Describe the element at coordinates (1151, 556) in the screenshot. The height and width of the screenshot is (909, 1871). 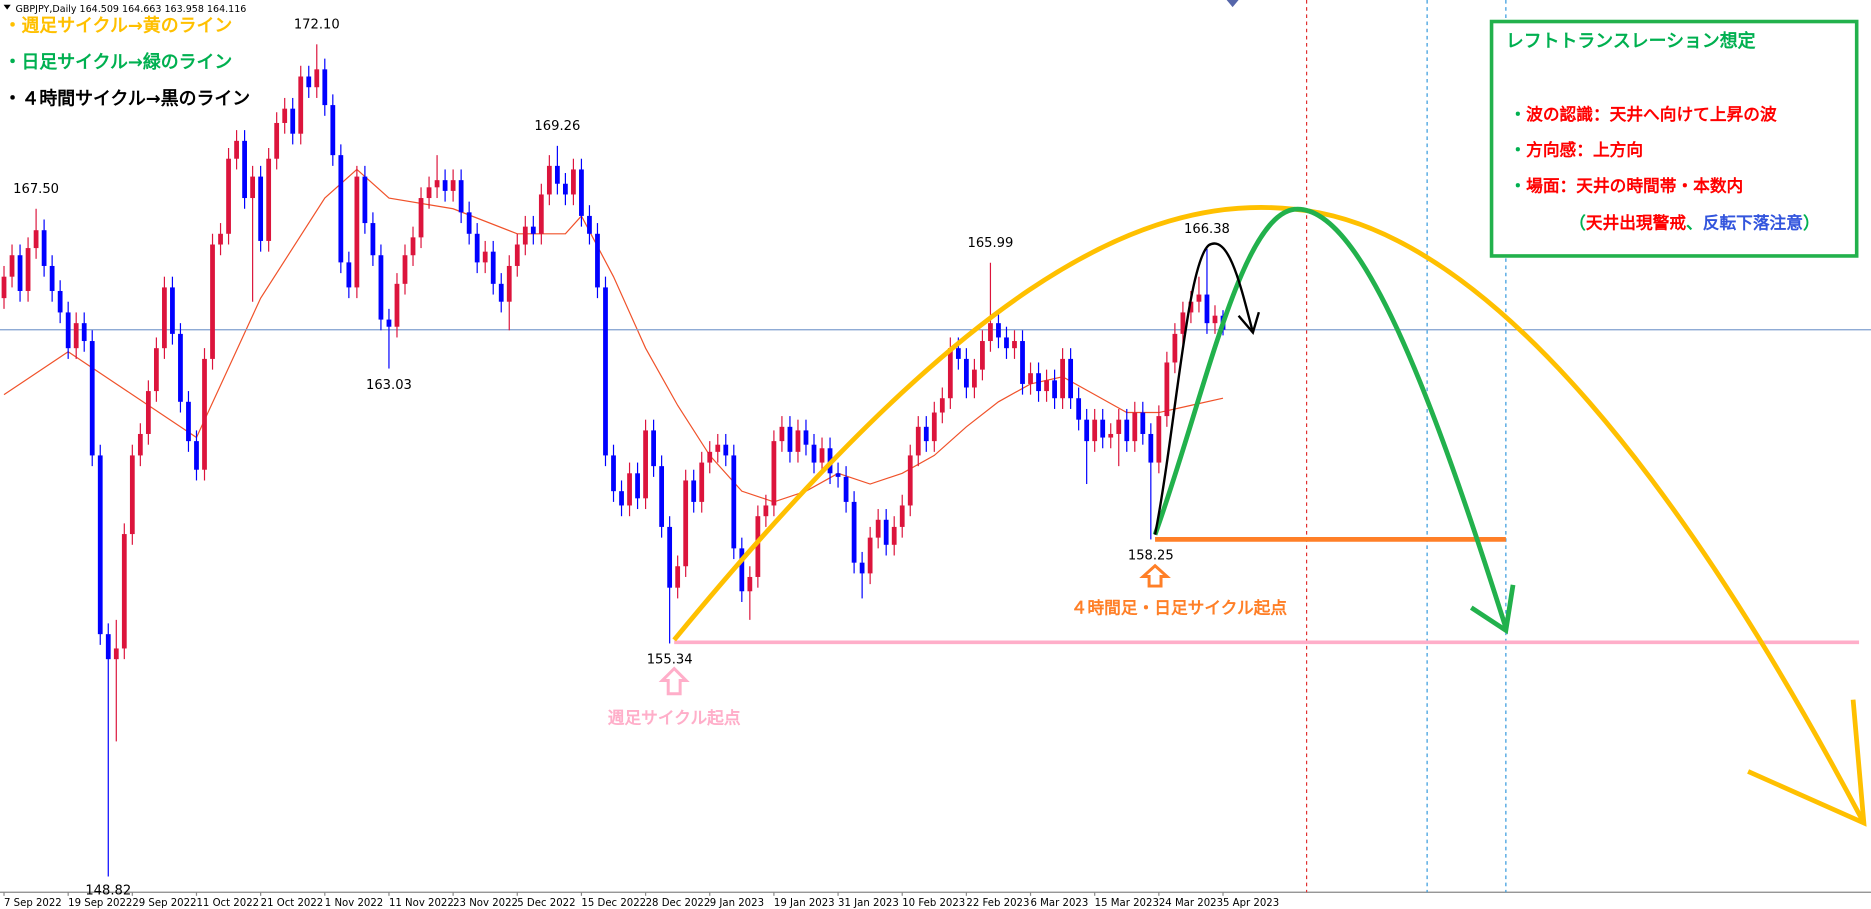
I see `low-label: 158.25` at that location.